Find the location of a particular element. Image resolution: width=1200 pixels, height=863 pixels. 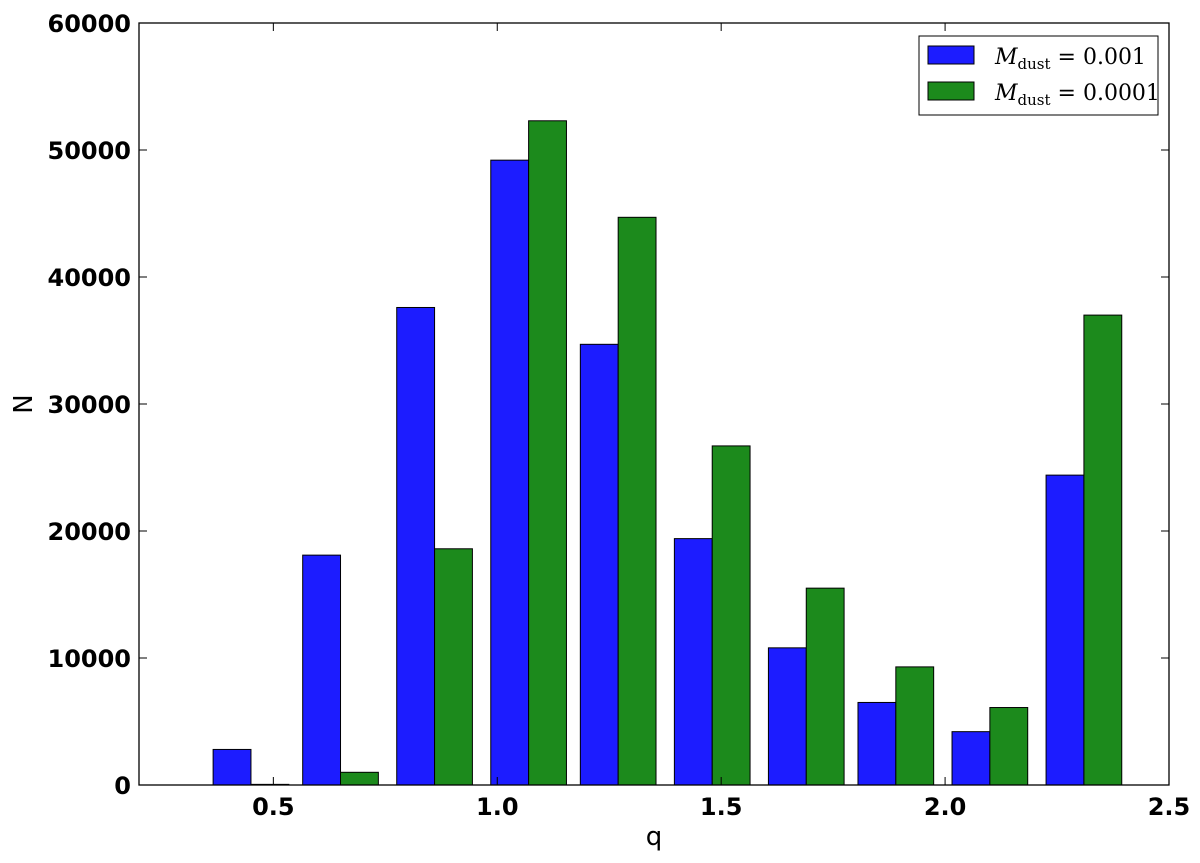

x-tick-label: 0.5 is located at coordinates (273, 807).